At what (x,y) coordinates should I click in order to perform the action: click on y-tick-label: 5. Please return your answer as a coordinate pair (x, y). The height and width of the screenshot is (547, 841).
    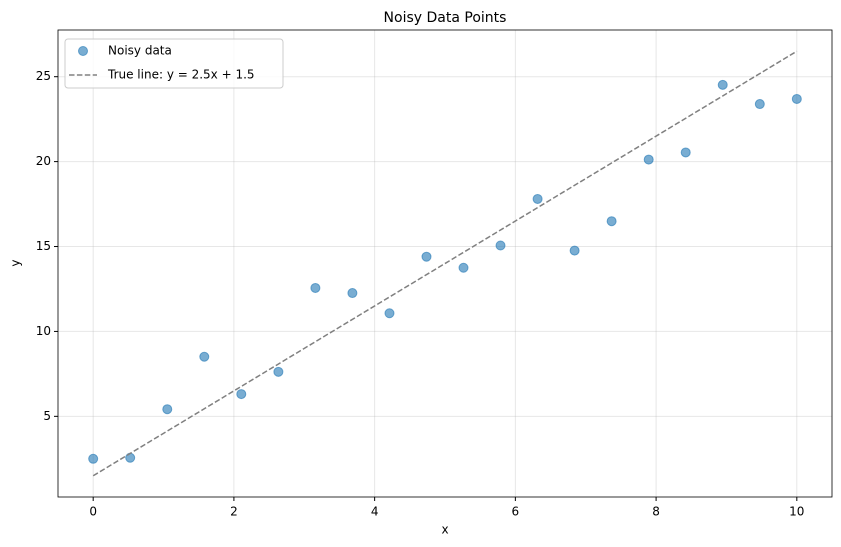
    Looking at the image, I should click on (47, 416).